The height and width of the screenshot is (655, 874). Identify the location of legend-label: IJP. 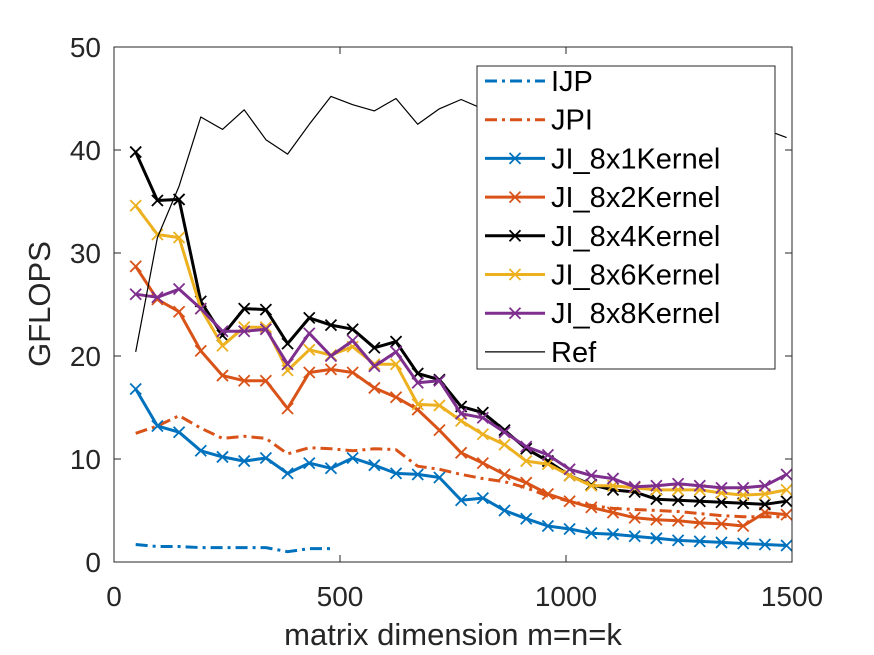
(572, 82).